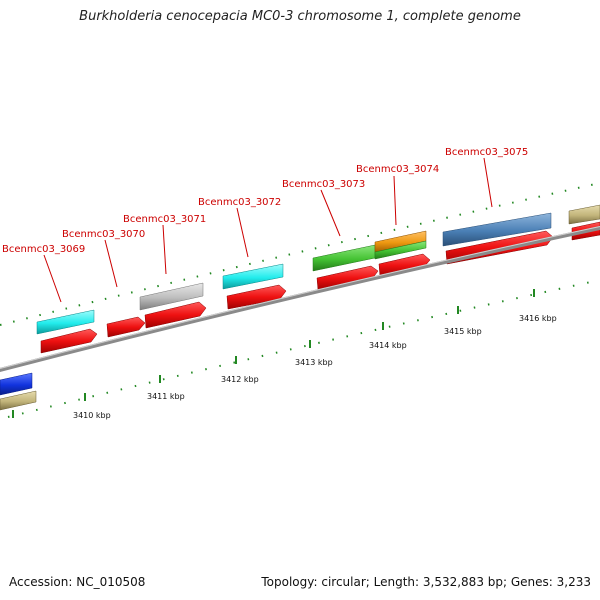 The height and width of the screenshot is (600, 600). Describe the element at coordinates (397, 169) in the screenshot. I see `gene-label: Bcenmc03_3074` at that location.